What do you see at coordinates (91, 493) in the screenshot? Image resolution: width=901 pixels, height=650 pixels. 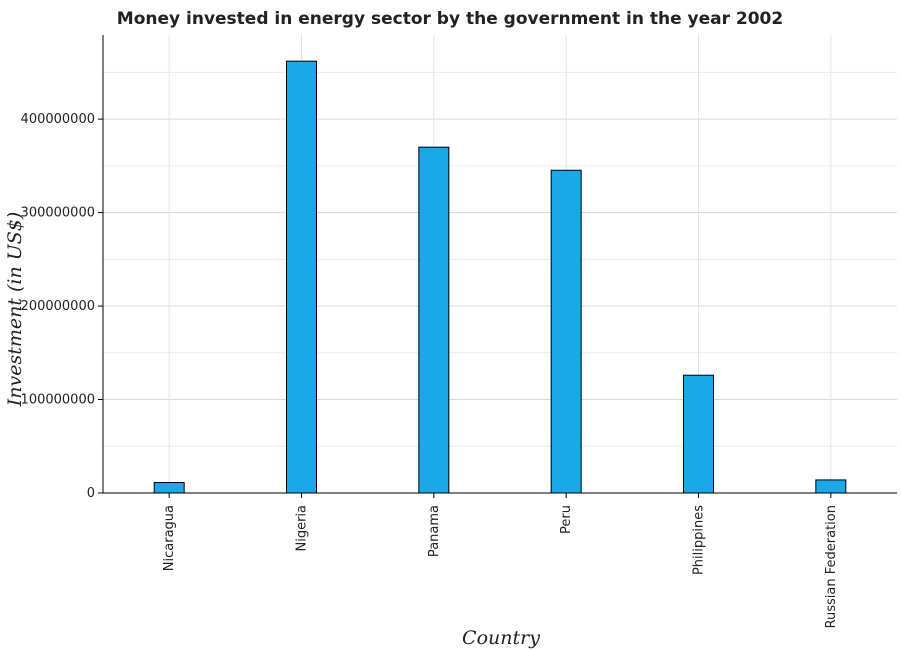 I see `y-tick-label: 0` at bounding box center [91, 493].